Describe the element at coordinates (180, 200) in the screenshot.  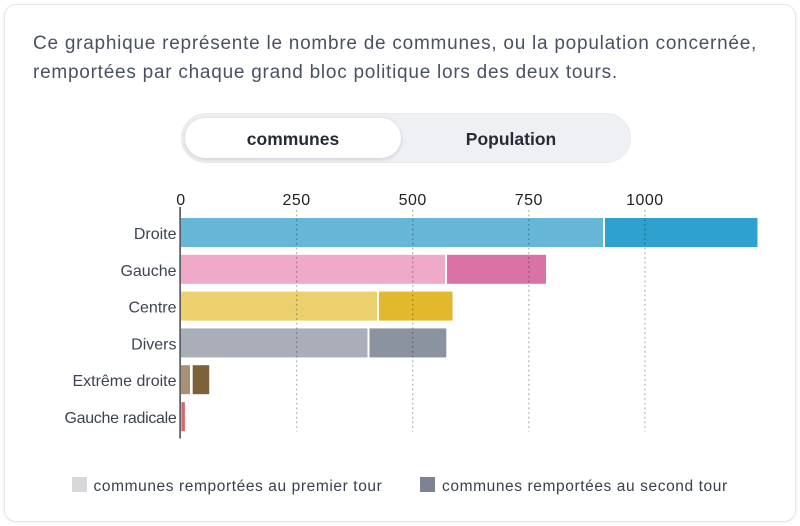
I see `svg-text: 0` at that location.